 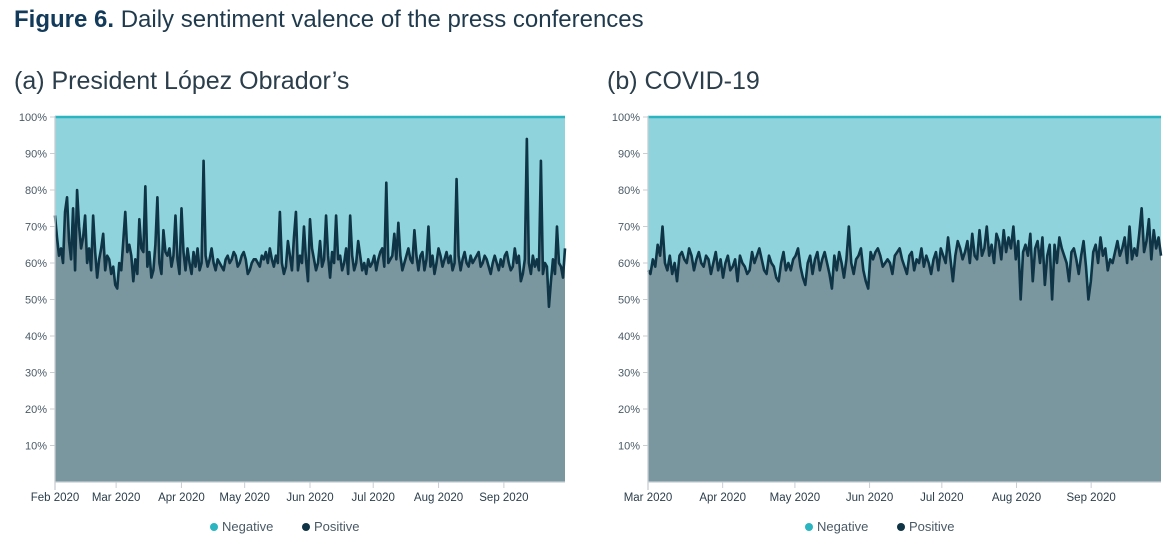 What do you see at coordinates (55, 498) in the screenshot?
I see `x-tick-label: Feb 2020` at bounding box center [55, 498].